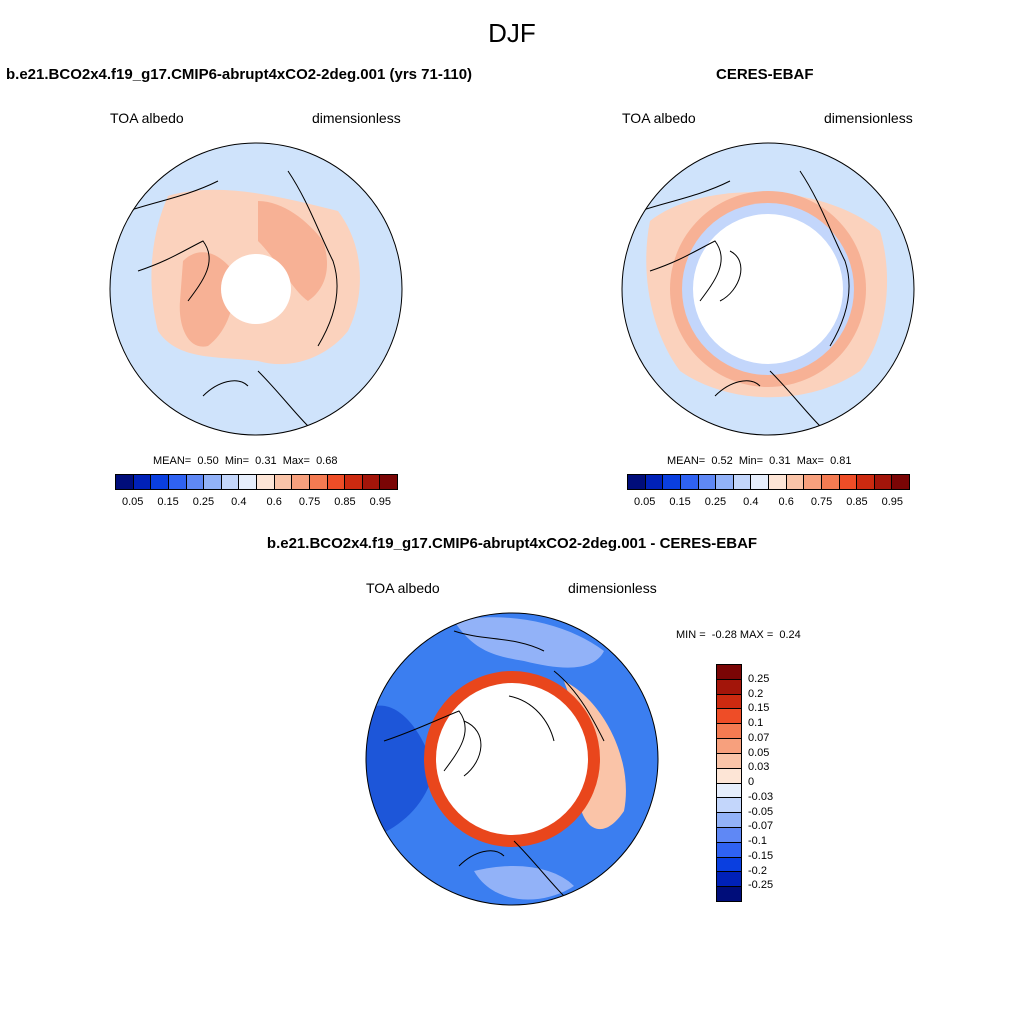 The width and height of the screenshot is (1024, 1024). Describe the element at coordinates (759, 752) in the screenshot. I see `diff-colorbar-tick-label: 0.05` at that location.